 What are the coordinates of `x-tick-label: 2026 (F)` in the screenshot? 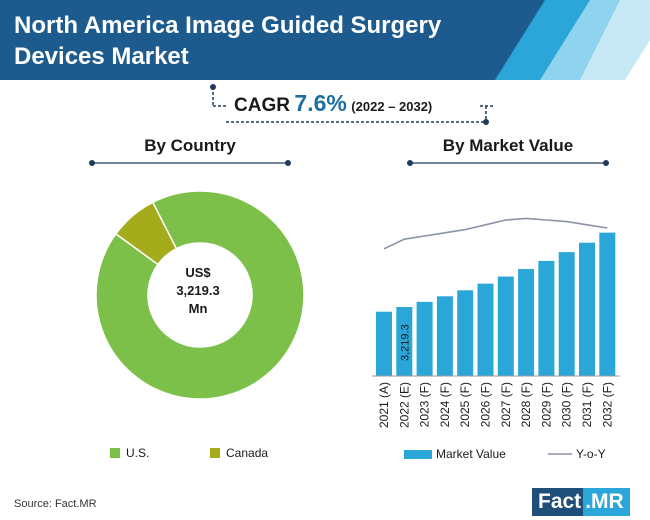 It's located at (486, 404).